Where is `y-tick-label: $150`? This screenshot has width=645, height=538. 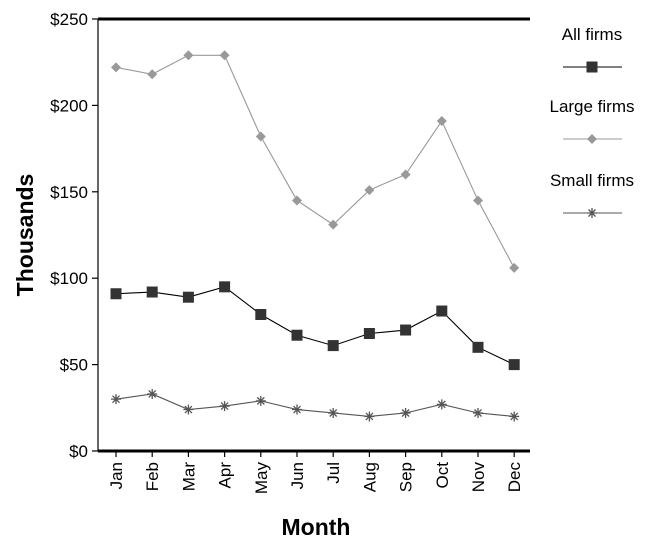
y-tick-label: $150 is located at coordinates (69, 192).